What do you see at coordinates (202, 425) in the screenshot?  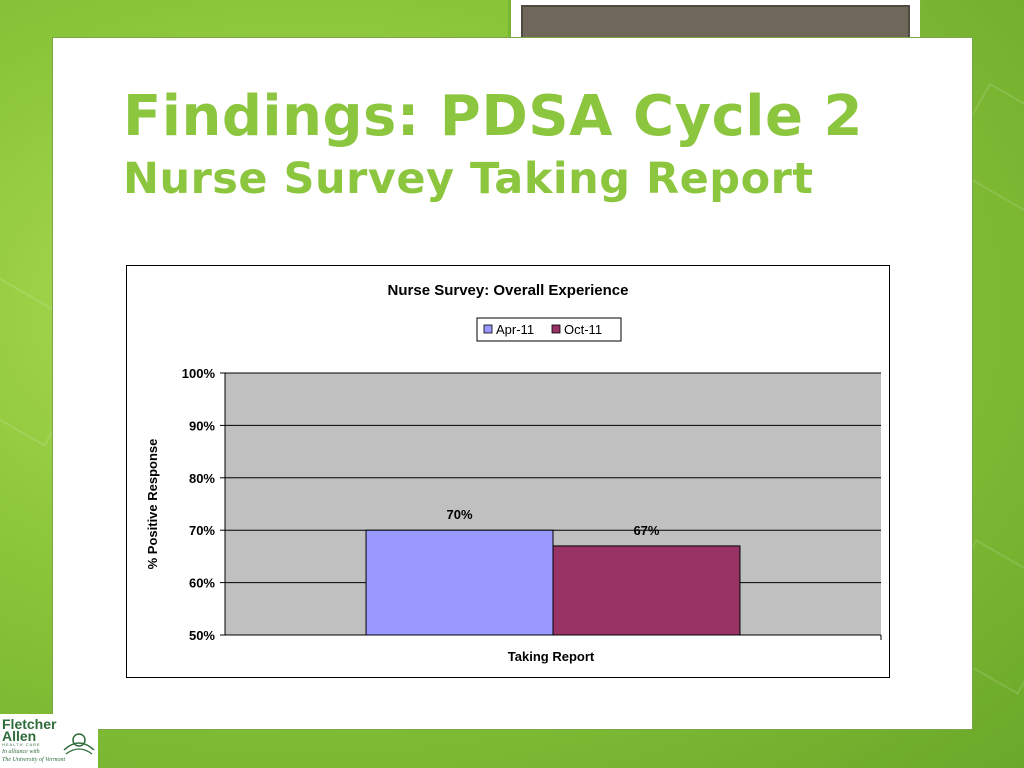 I see `y-tick-label: 90%` at bounding box center [202, 425].